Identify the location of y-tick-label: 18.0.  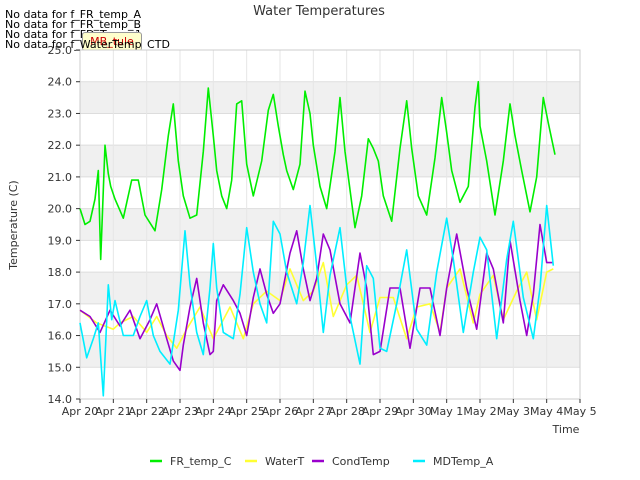
(60, 272).